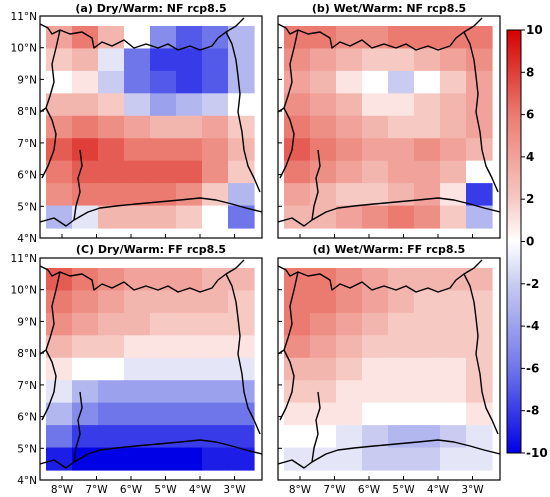  Describe the element at coordinates (534, 30) in the screenshot. I see `colorbar-tick-label: 10` at that location.